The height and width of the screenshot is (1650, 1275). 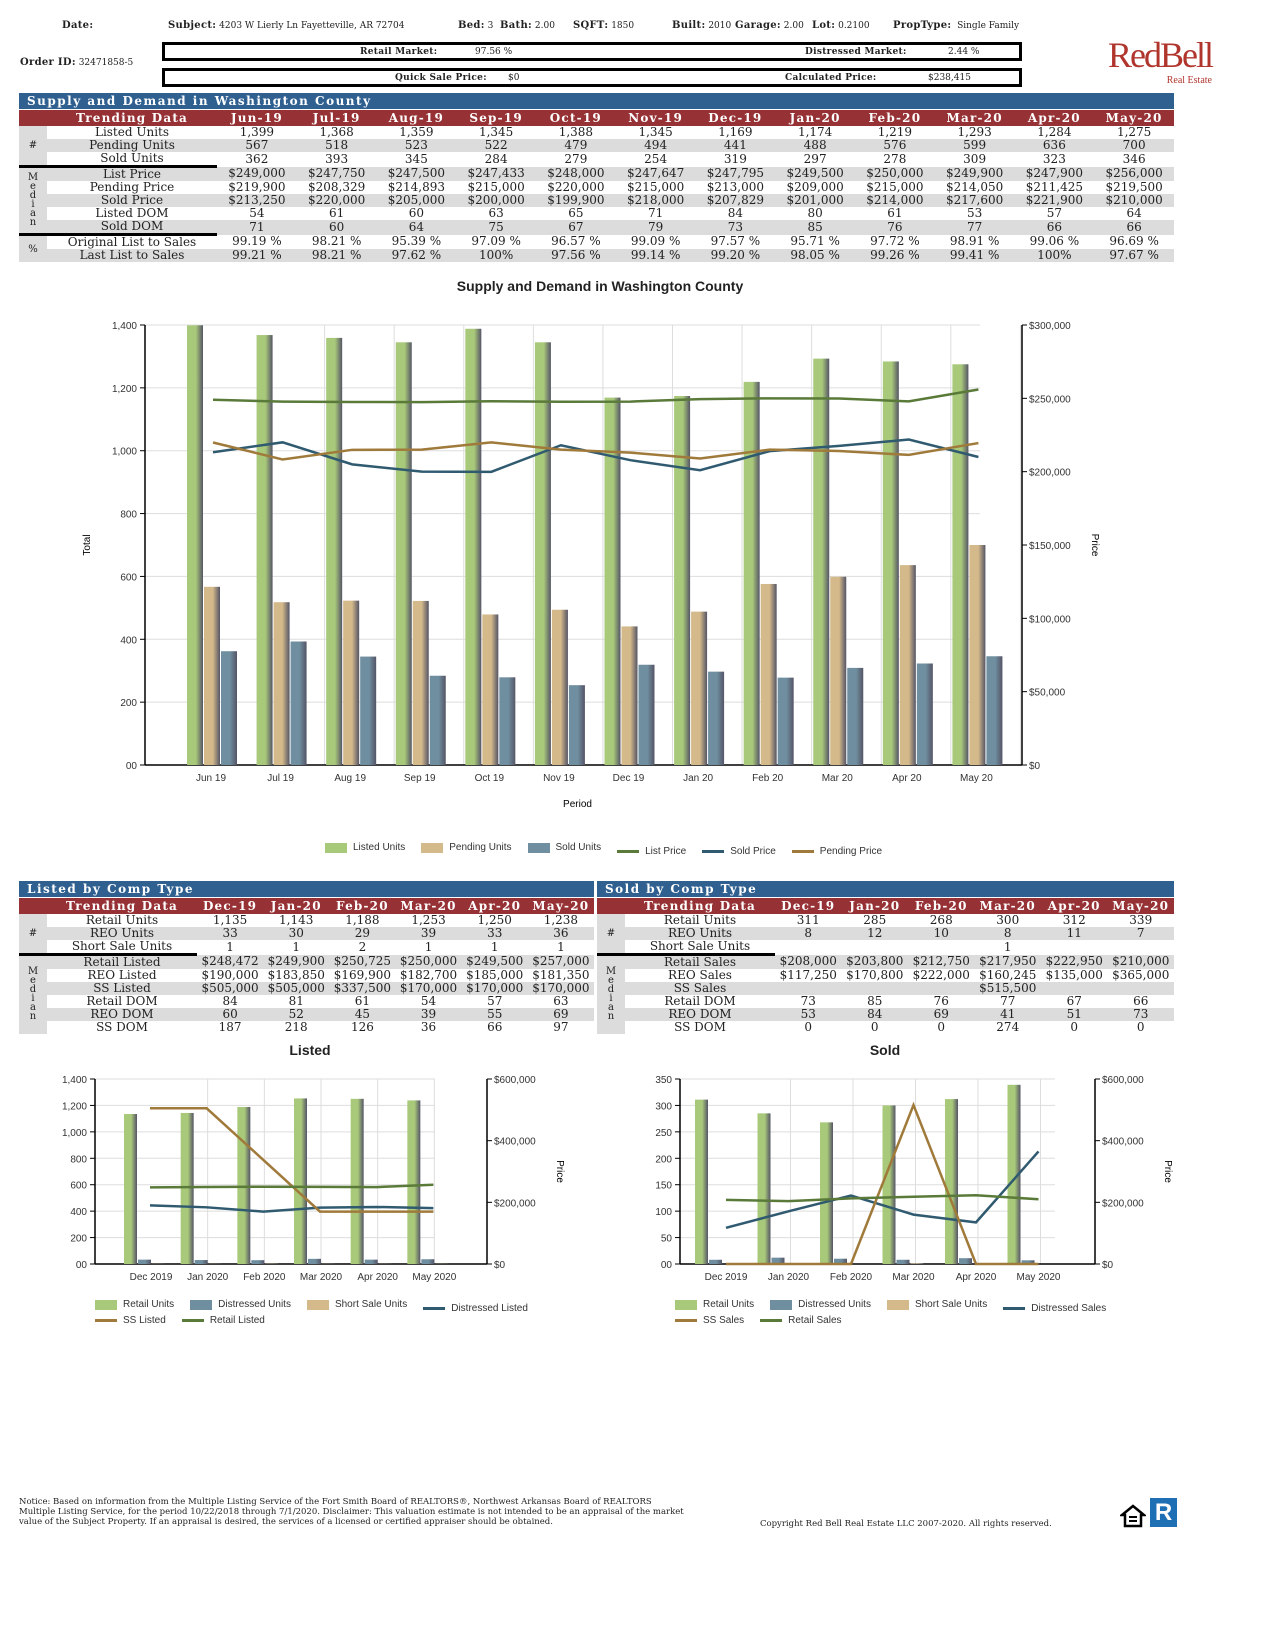 I want to click on cell-value: 274, so click(x=1008, y=1027).